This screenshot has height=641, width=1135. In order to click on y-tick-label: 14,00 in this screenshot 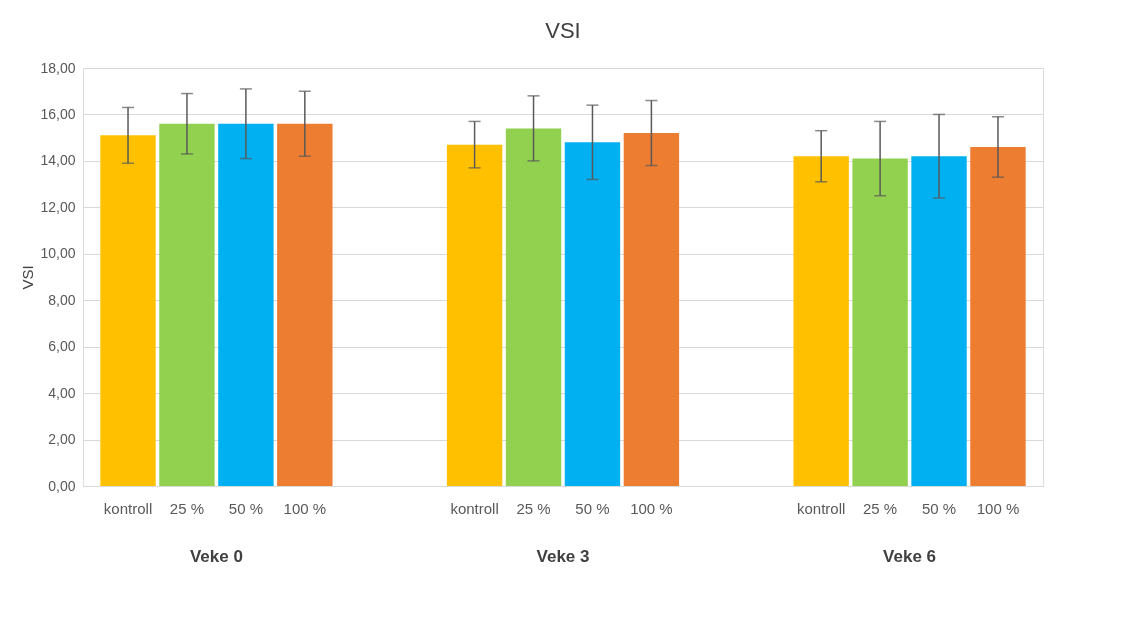, I will do `click(58, 160)`.